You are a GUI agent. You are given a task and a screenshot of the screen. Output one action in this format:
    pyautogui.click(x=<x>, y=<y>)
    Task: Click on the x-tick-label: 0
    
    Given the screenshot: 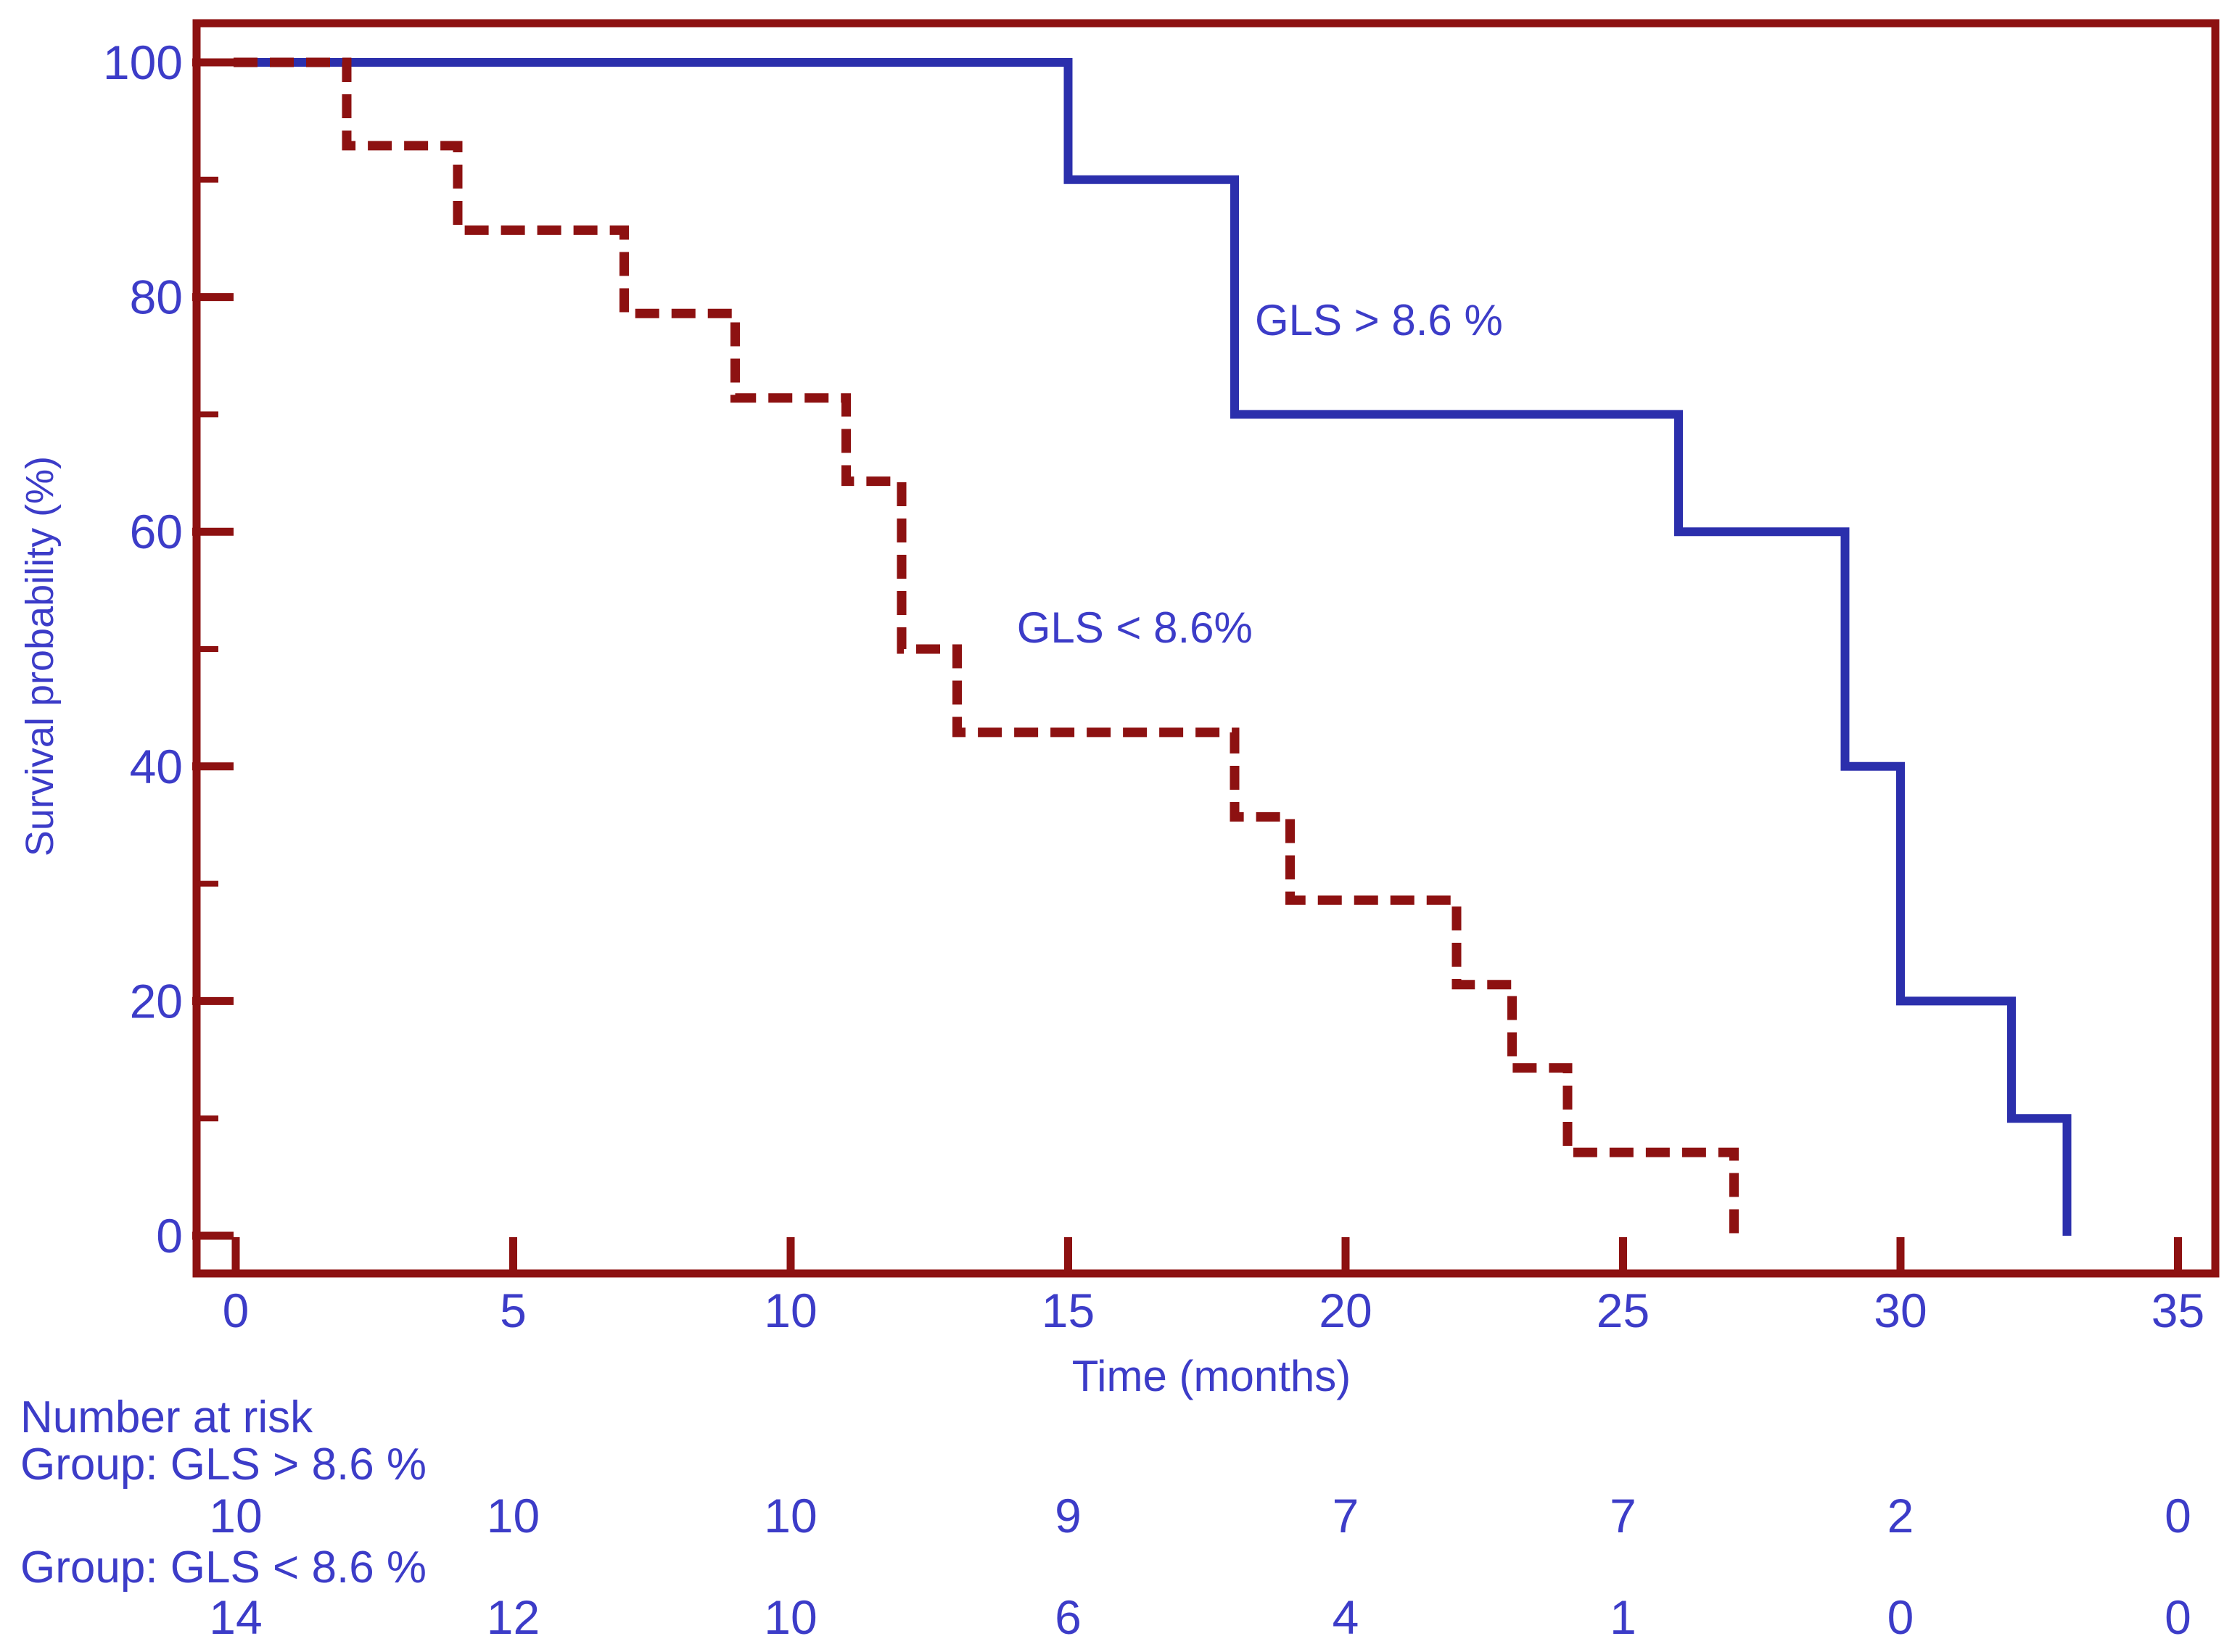 What is the action you would take?
    pyautogui.click(x=236, y=1310)
    